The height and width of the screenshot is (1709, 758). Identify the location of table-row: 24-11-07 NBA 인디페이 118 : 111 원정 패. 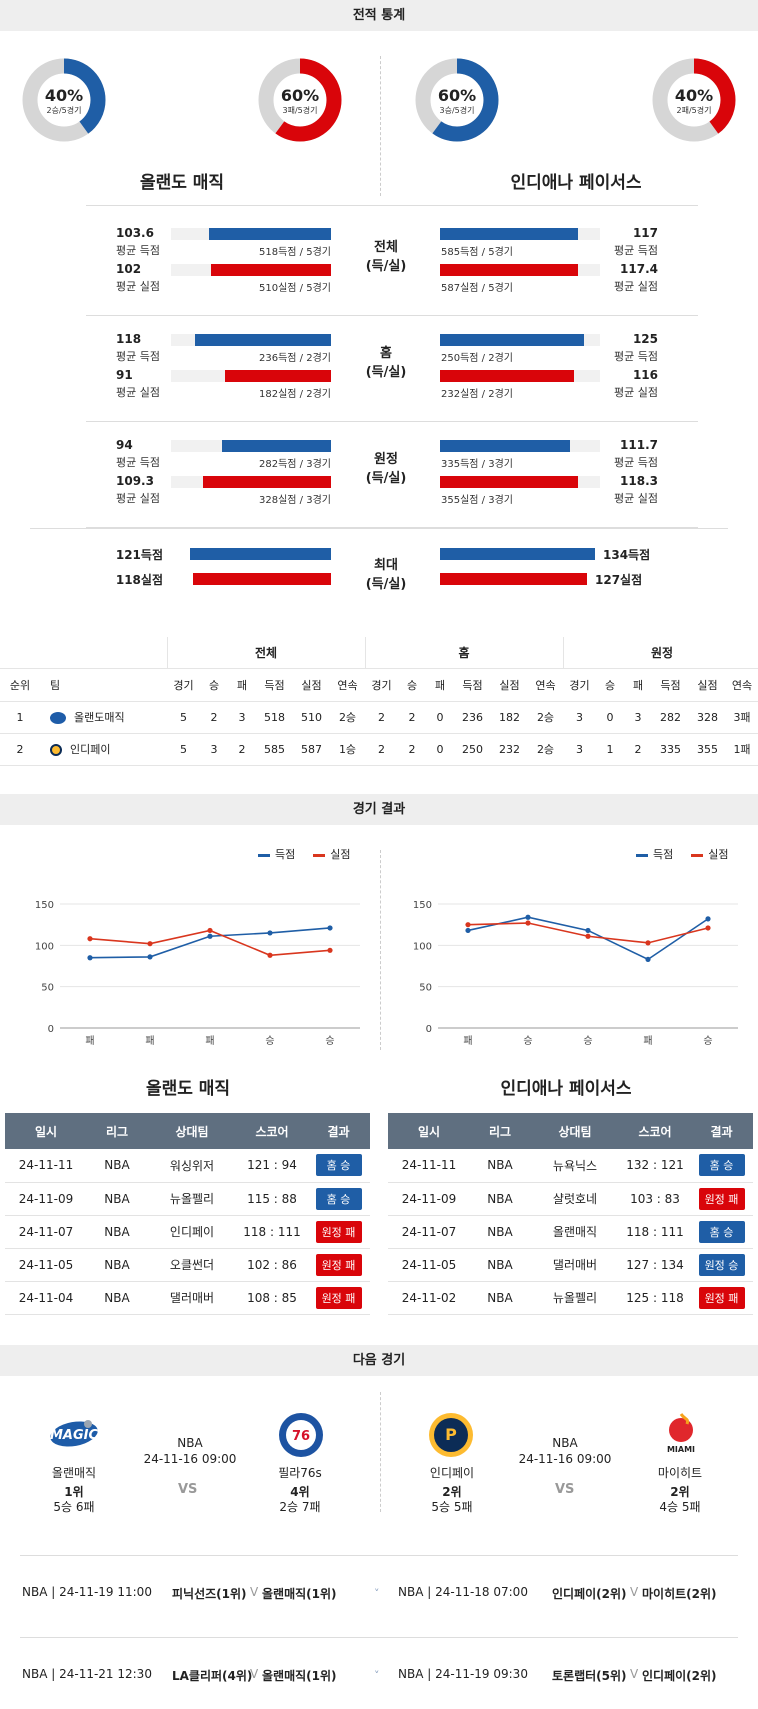
(187, 1232).